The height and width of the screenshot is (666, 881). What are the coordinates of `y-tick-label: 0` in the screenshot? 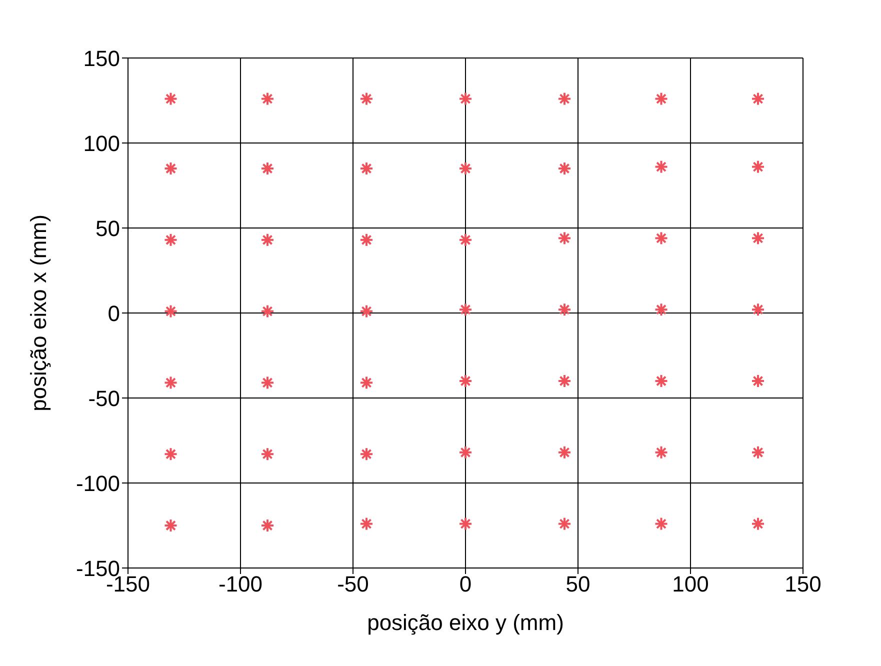 It's located at (114, 313).